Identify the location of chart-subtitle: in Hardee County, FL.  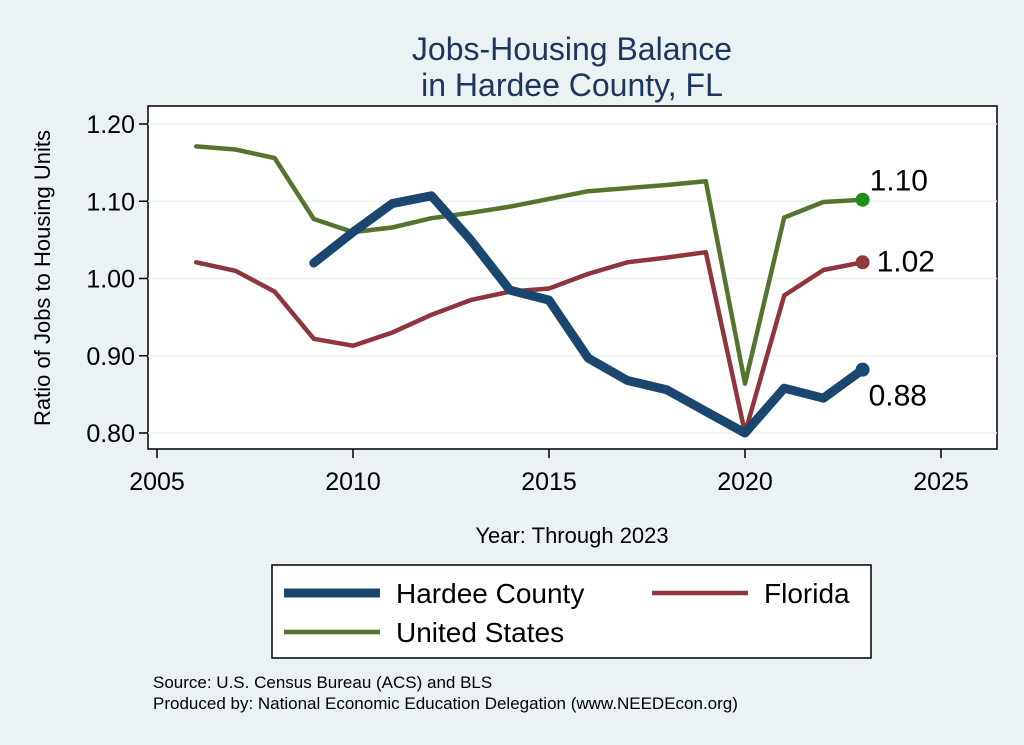
(572, 85).